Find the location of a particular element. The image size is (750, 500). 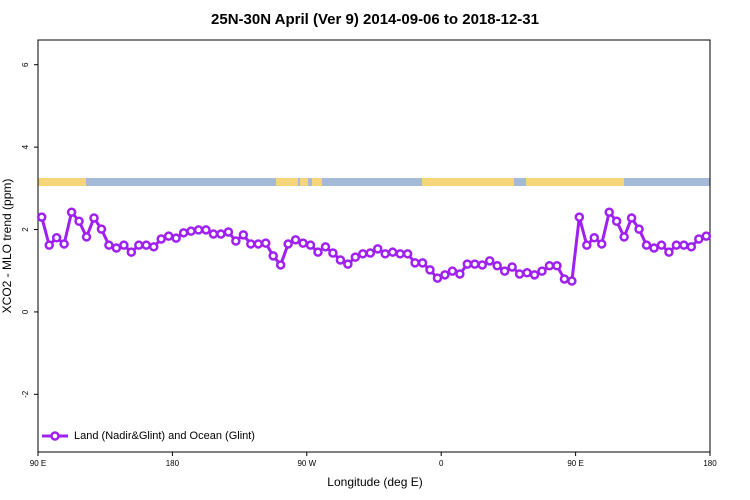

x-tick-label: 0 is located at coordinates (441, 463).